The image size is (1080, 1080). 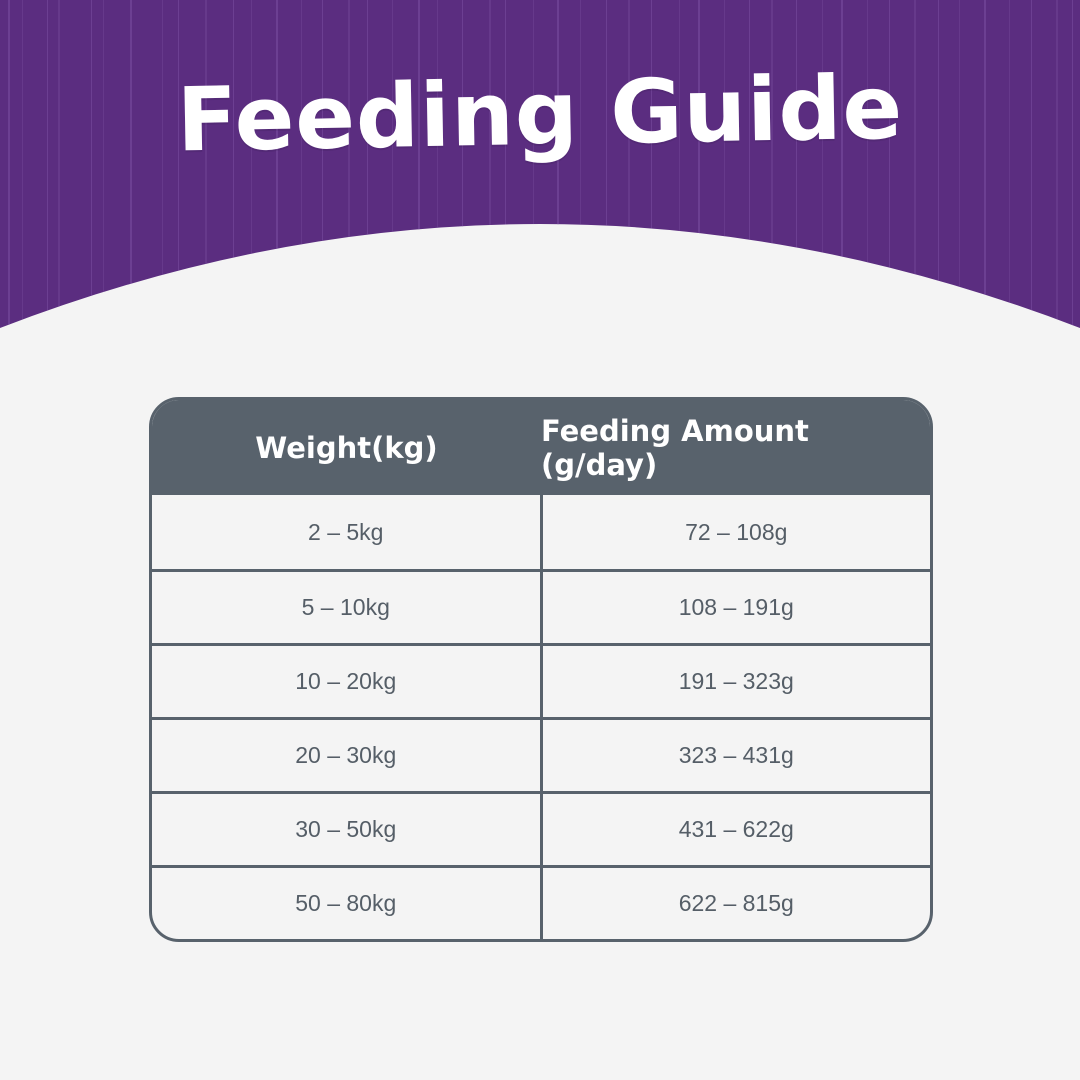 I want to click on table-row: 50 – 80kg 622 – 815g, so click(x=541, y=902).